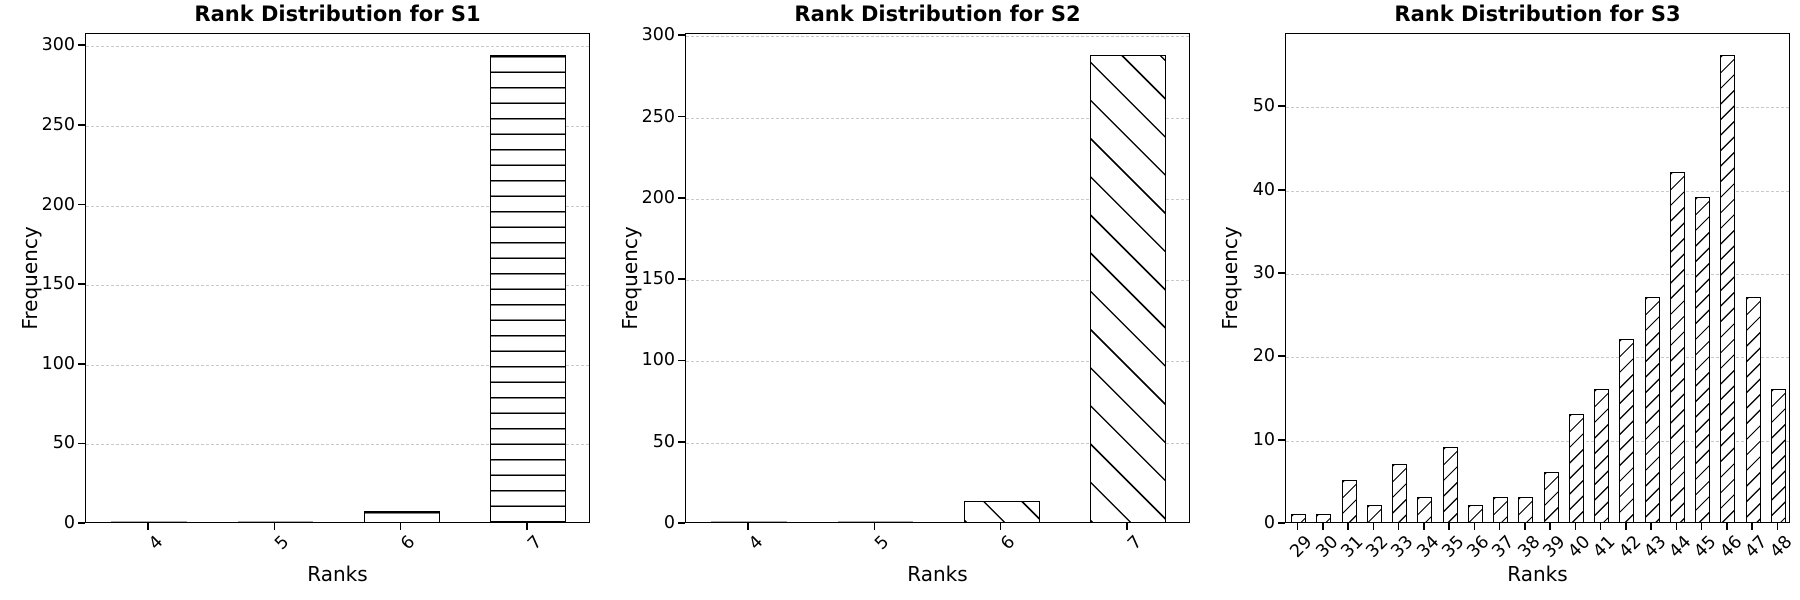 The width and height of the screenshot is (1800, 600). What do you see at coordinates (756, 543) in the screenshot?
I see `x-tick-label: 4` at bounding box center [756, 543].